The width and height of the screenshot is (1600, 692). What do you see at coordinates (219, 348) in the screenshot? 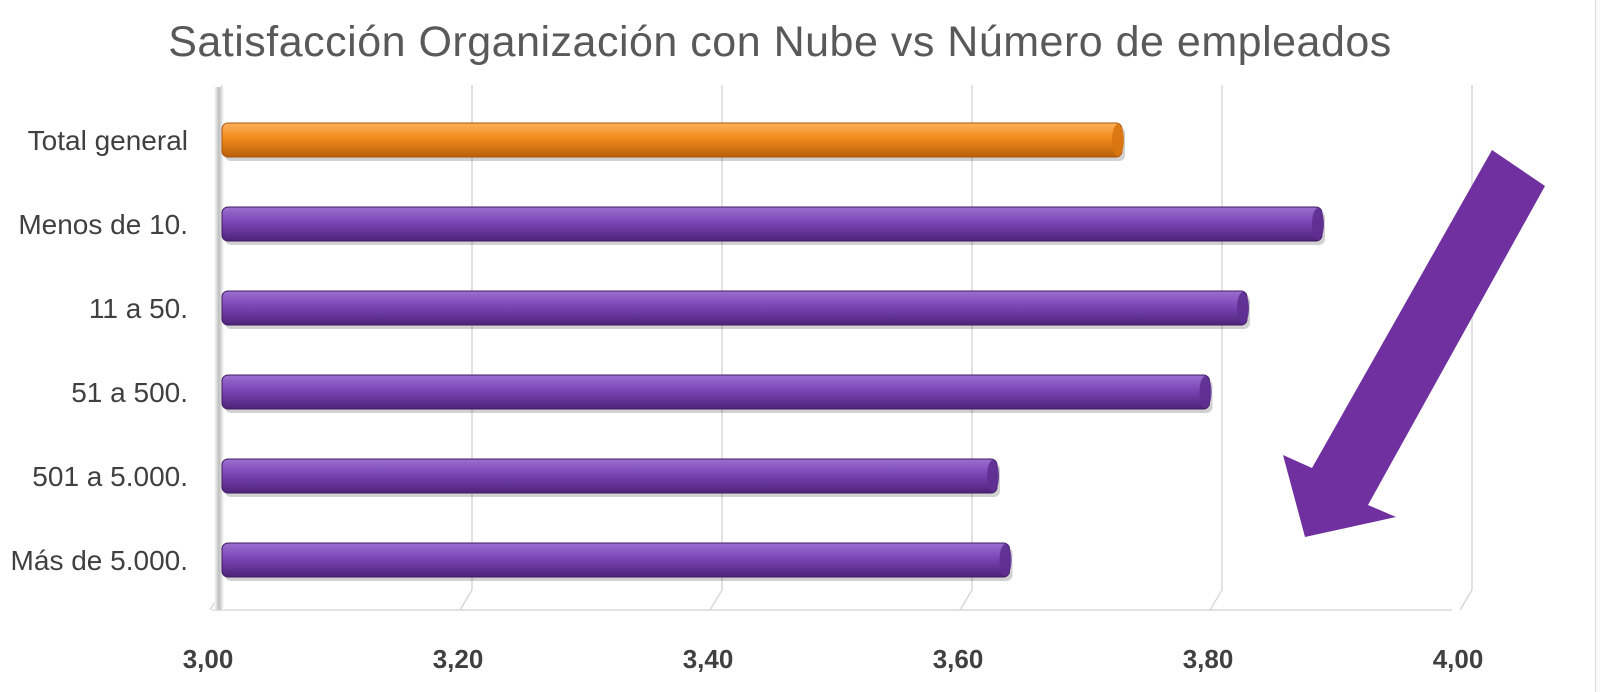
I see `category-axis` at bounding box center [219, 348].